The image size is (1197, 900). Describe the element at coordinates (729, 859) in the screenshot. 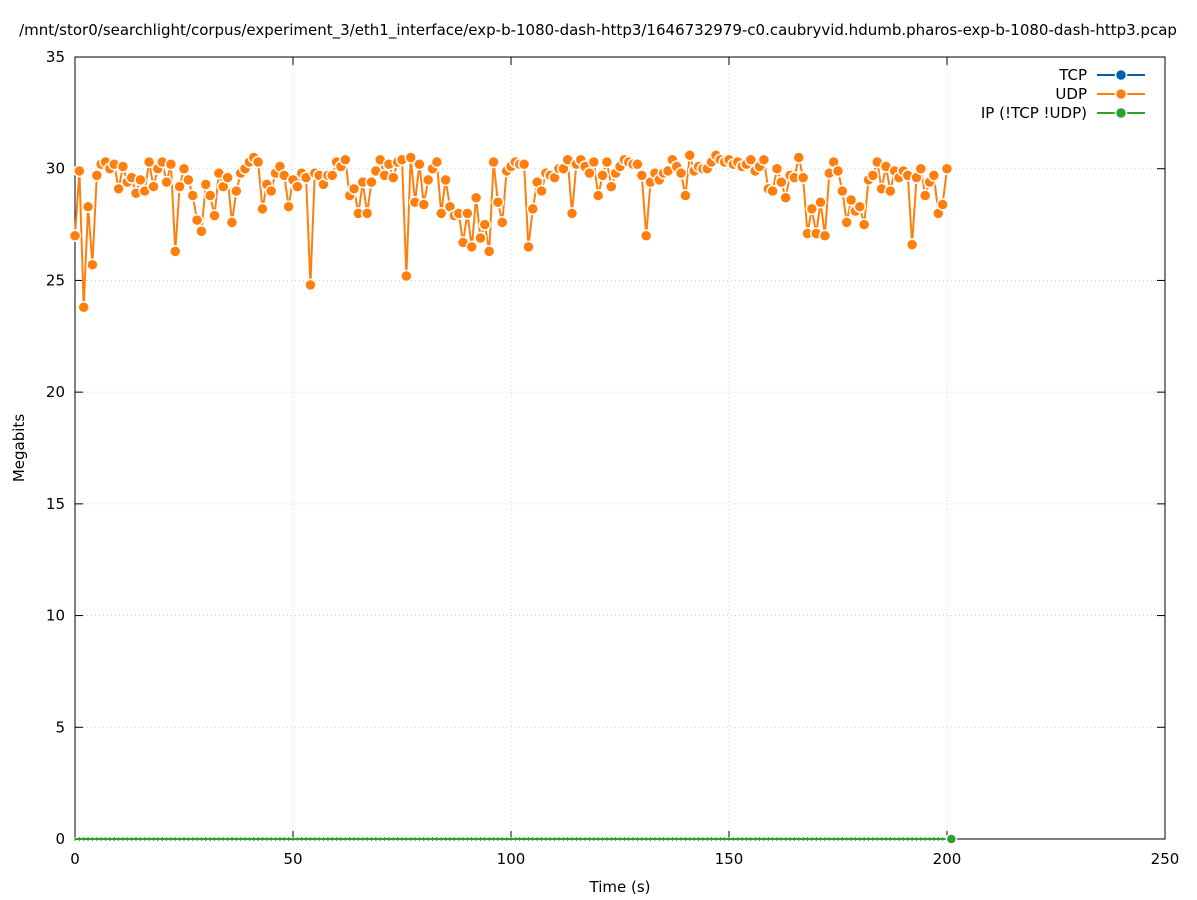

I see `x-tick-label: 150` at that location.